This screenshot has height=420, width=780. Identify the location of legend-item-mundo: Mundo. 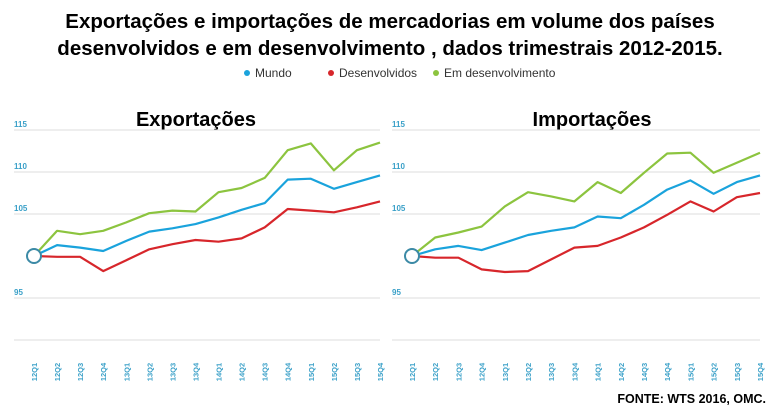
(268, 73).